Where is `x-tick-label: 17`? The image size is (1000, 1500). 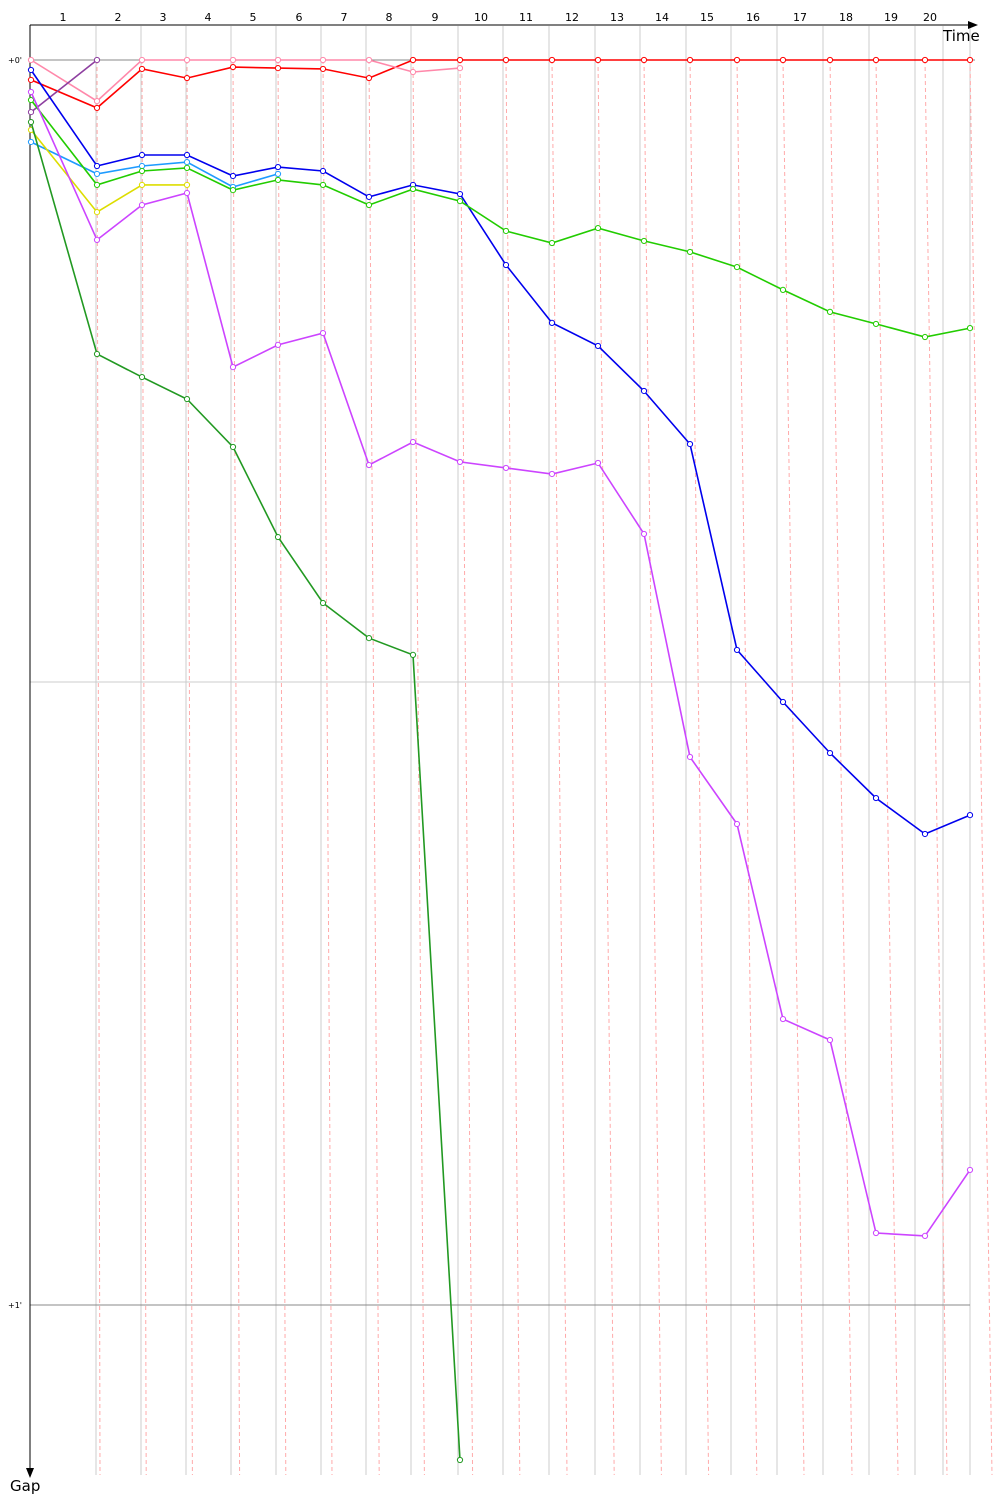 x-tick-label: 17 is located at coordinates (800, 17).